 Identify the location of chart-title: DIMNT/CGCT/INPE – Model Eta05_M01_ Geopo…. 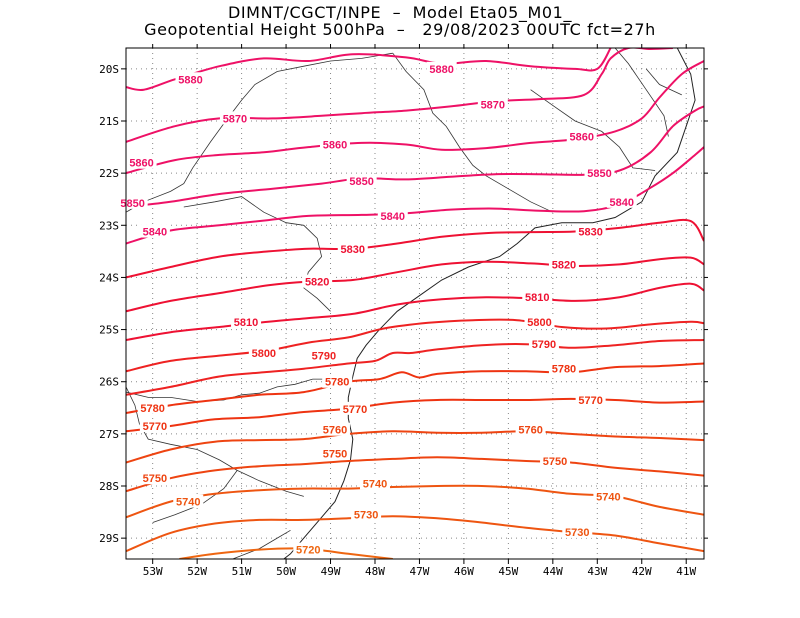
(400, 21).